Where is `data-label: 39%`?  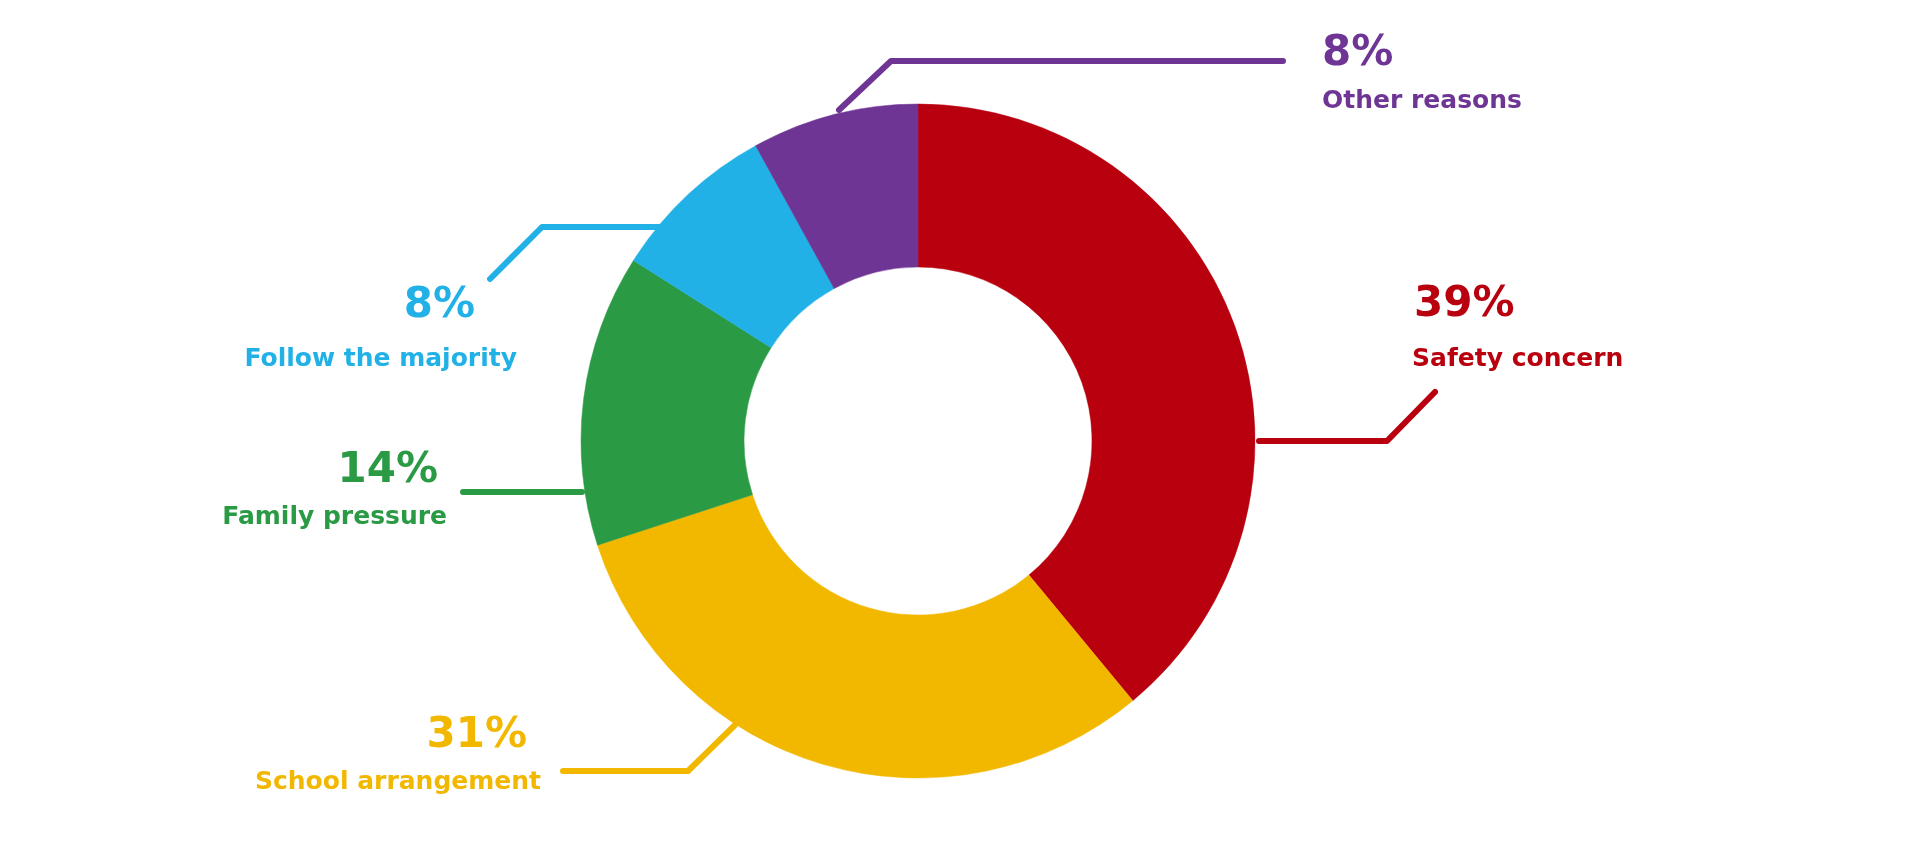 data-label: 39% is located at coordinates (1464, 301).